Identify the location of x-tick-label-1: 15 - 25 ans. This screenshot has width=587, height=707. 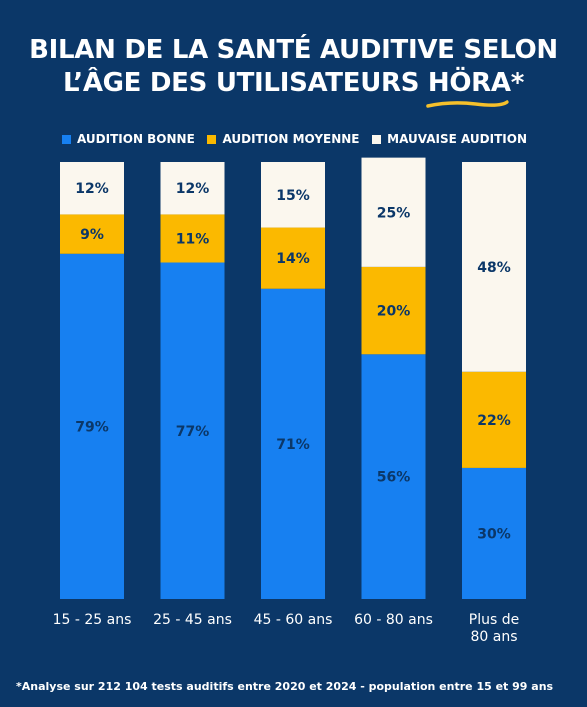
(92, 620).